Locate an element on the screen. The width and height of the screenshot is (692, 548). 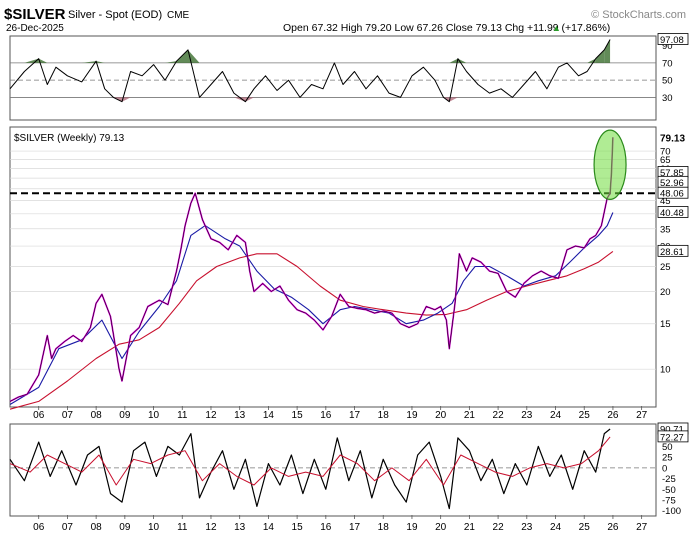
stoch-x-tick-label-26: 26 is located at coordinates (613, 527).